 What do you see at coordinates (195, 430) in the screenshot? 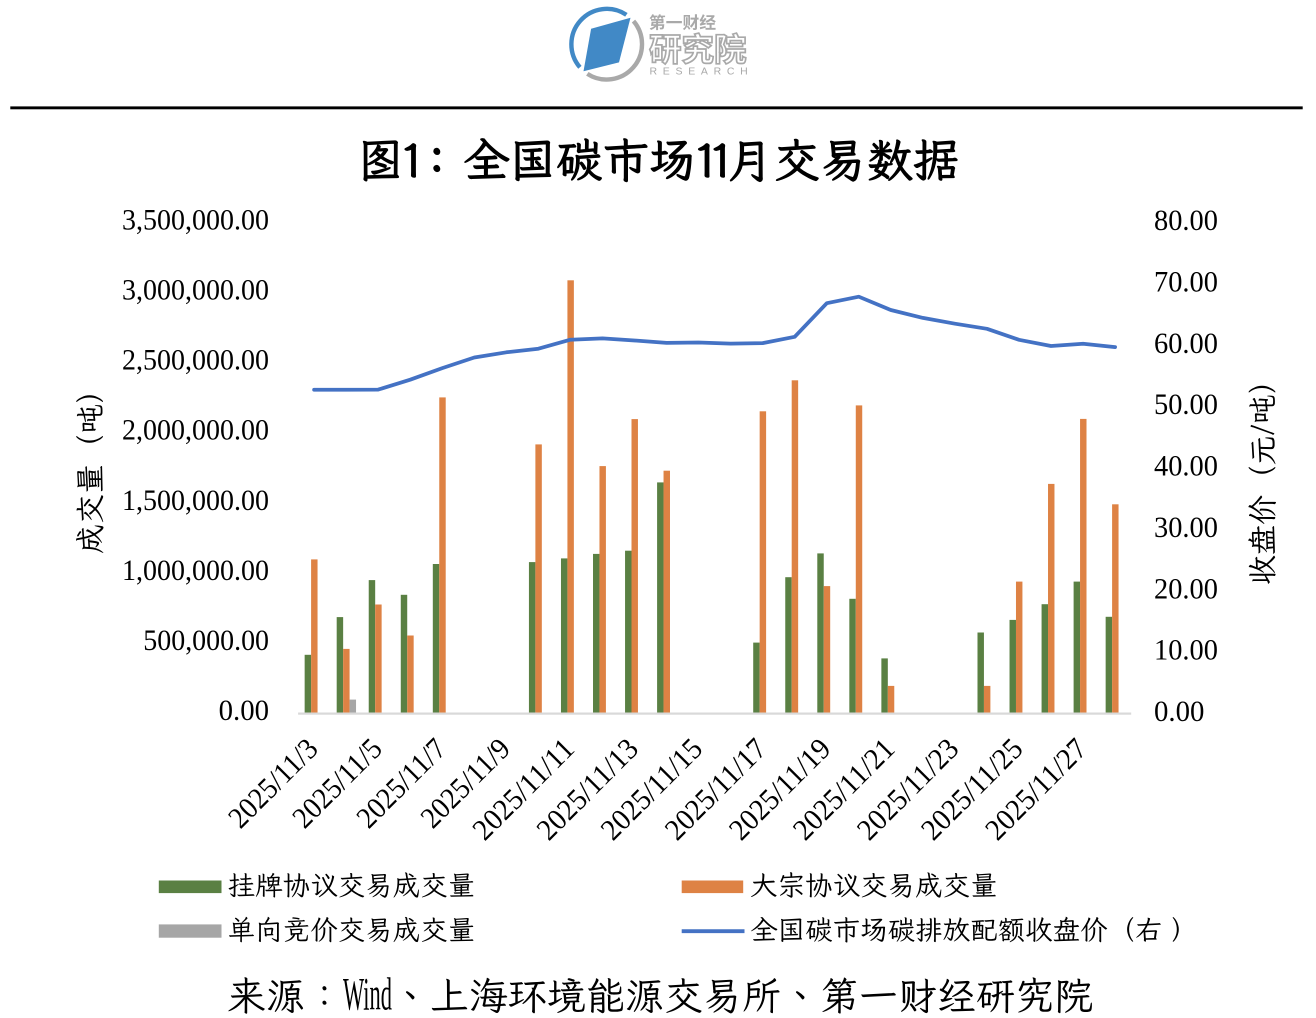
I see `svg-text: 2,000,000.00` at bounding box center [195, 430].